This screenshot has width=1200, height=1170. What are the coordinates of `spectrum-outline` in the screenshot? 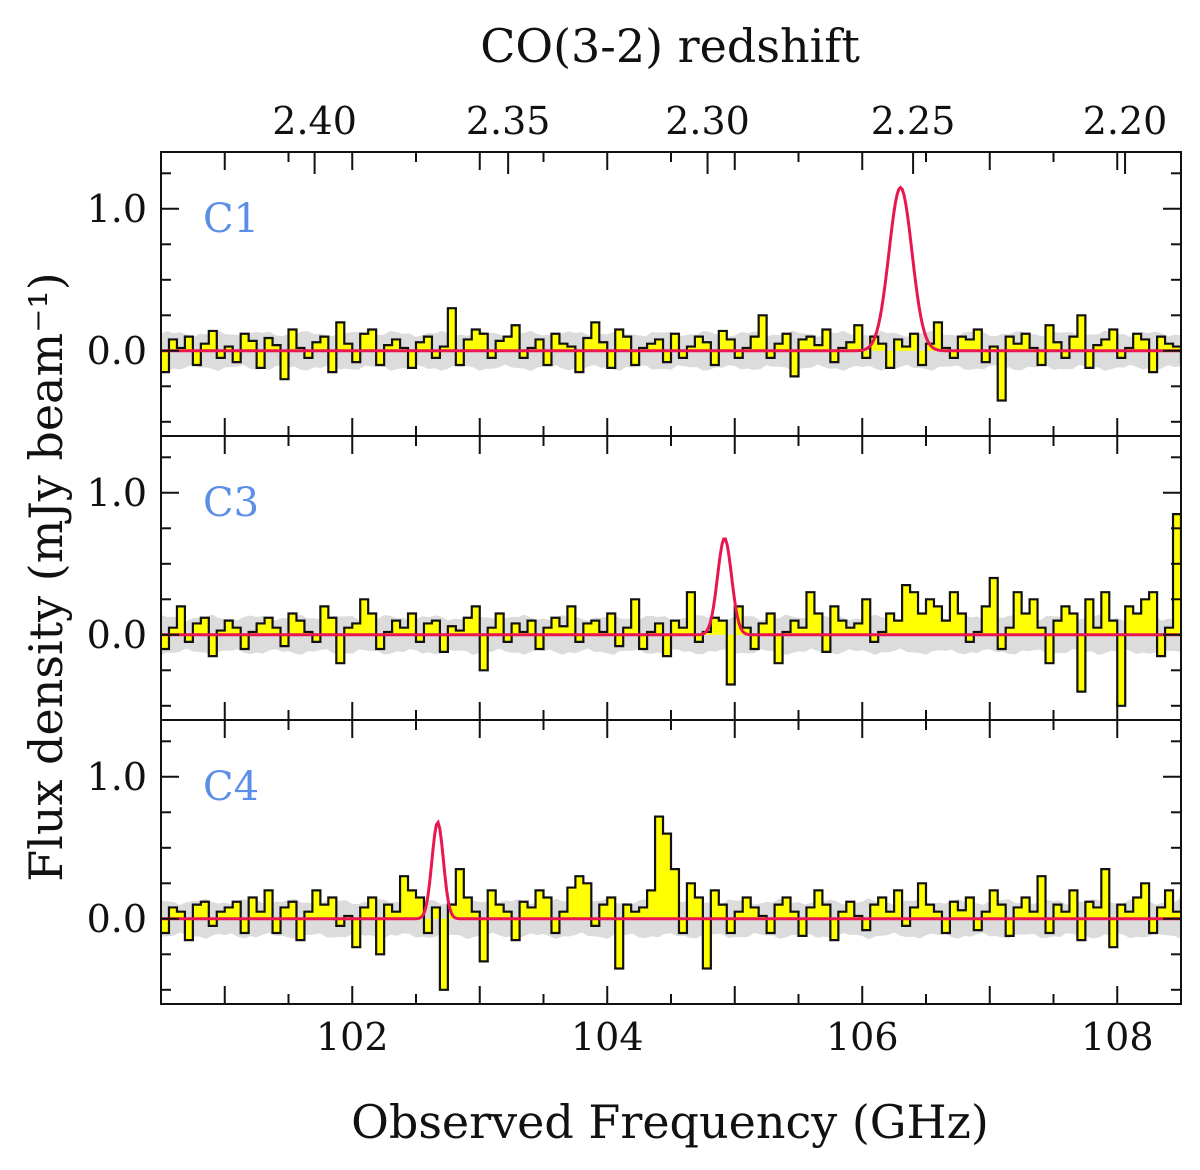 It's located at (671, 903).